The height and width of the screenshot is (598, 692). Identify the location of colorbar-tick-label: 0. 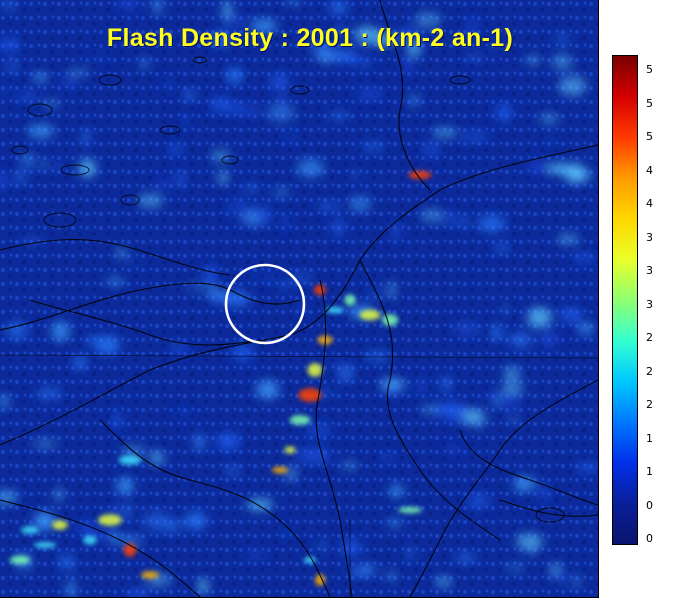
(649, 538).